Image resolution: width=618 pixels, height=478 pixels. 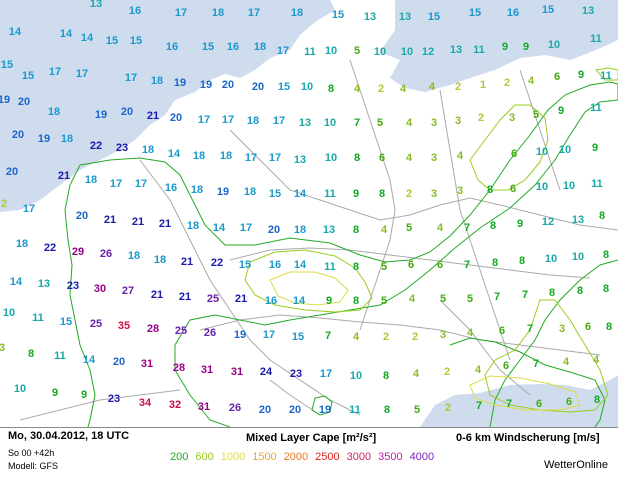 What do you see at coordinates (422, 457) in the screenshot?
I see `legend-item-4000: 4000` at bounding box center [422, 457].